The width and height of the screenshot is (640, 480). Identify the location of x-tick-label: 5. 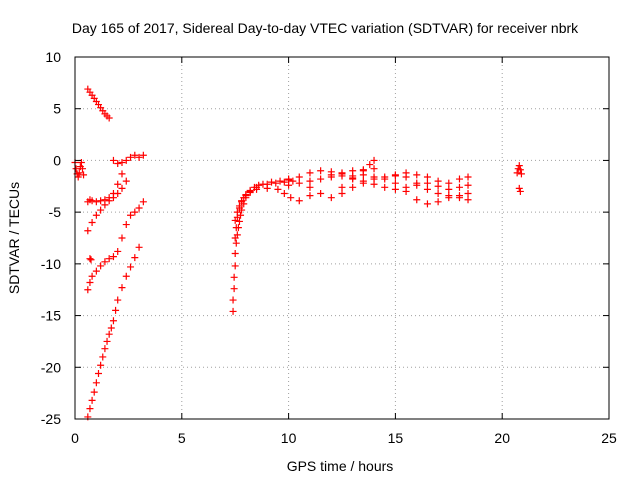
(182, 438).